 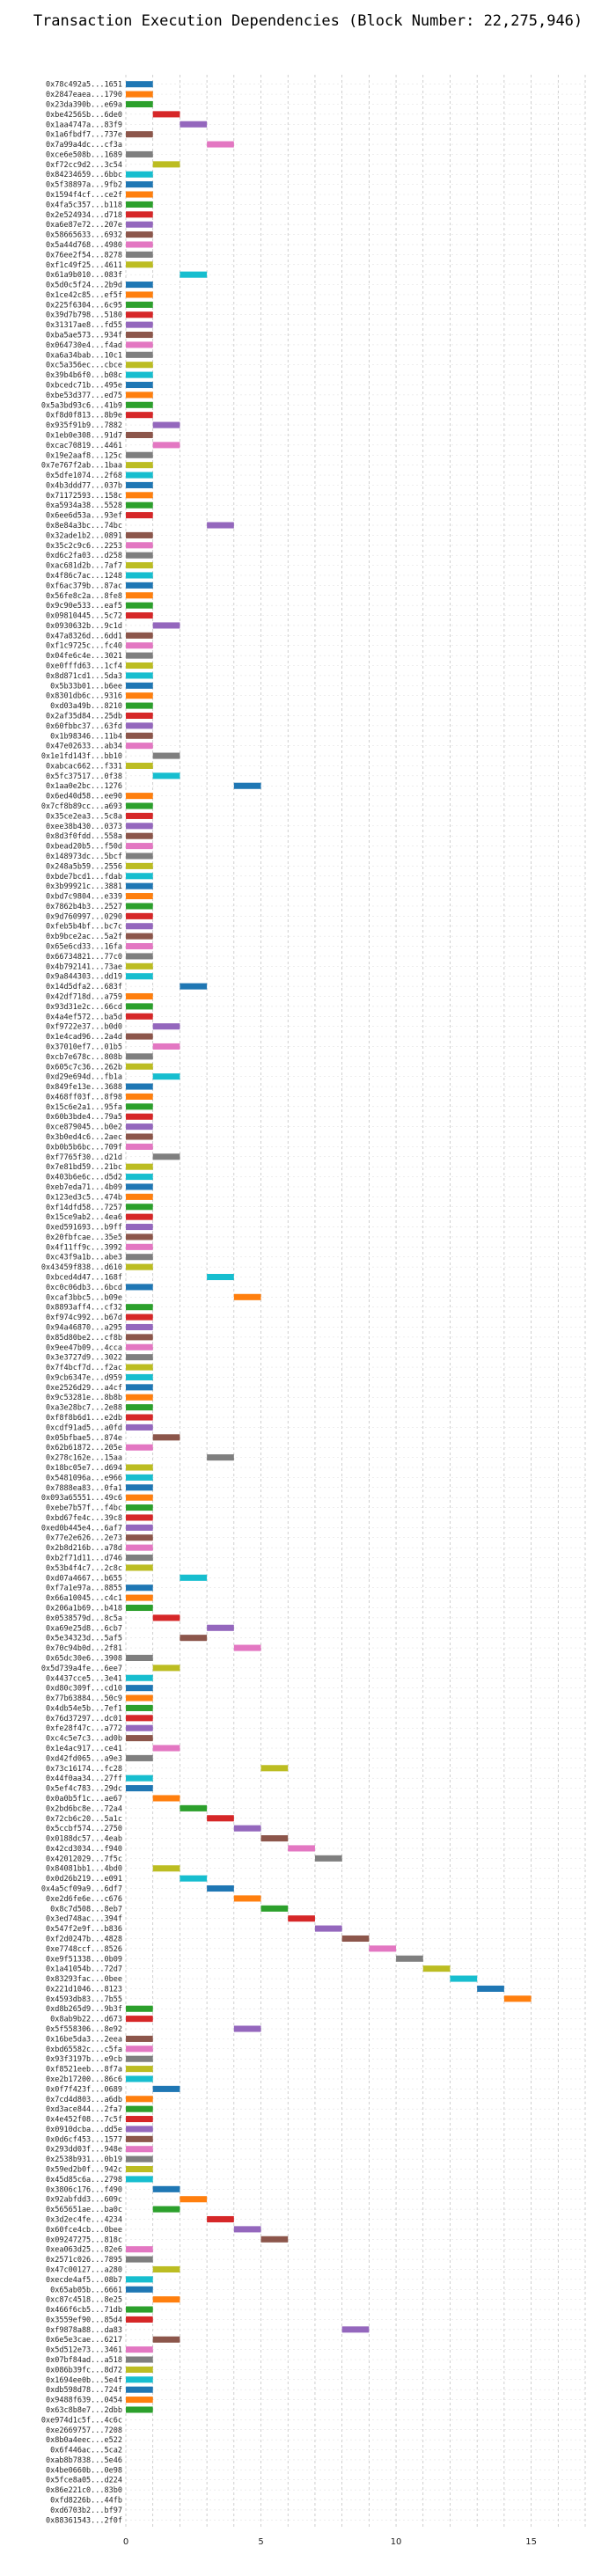 What do you see at coordinates (84, 1468) in the screenshot?
I see `y-tick-label: 0x18bc05e7...d694` at bounding box center [84, 1468].